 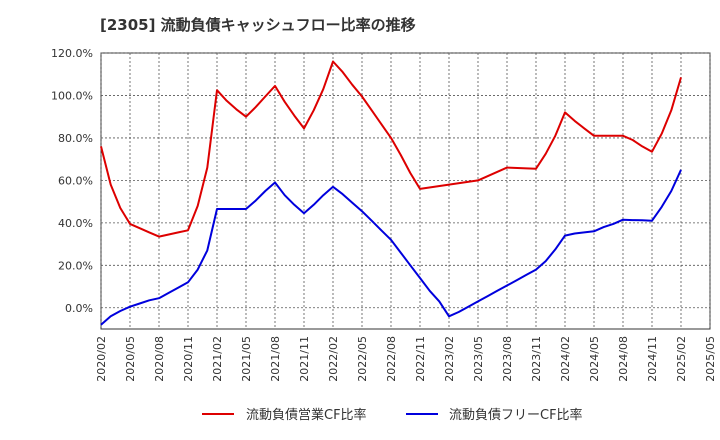 I want to click on x-tick-label: 2024/02, so click(x=565, y=359).